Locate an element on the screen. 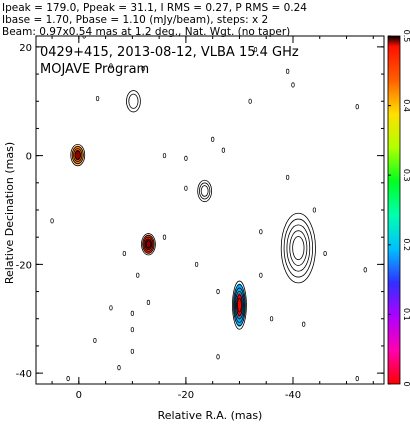 This screenshot has width=410, height=424. y-tick-label: 20 is located at coordinates (25, 48).